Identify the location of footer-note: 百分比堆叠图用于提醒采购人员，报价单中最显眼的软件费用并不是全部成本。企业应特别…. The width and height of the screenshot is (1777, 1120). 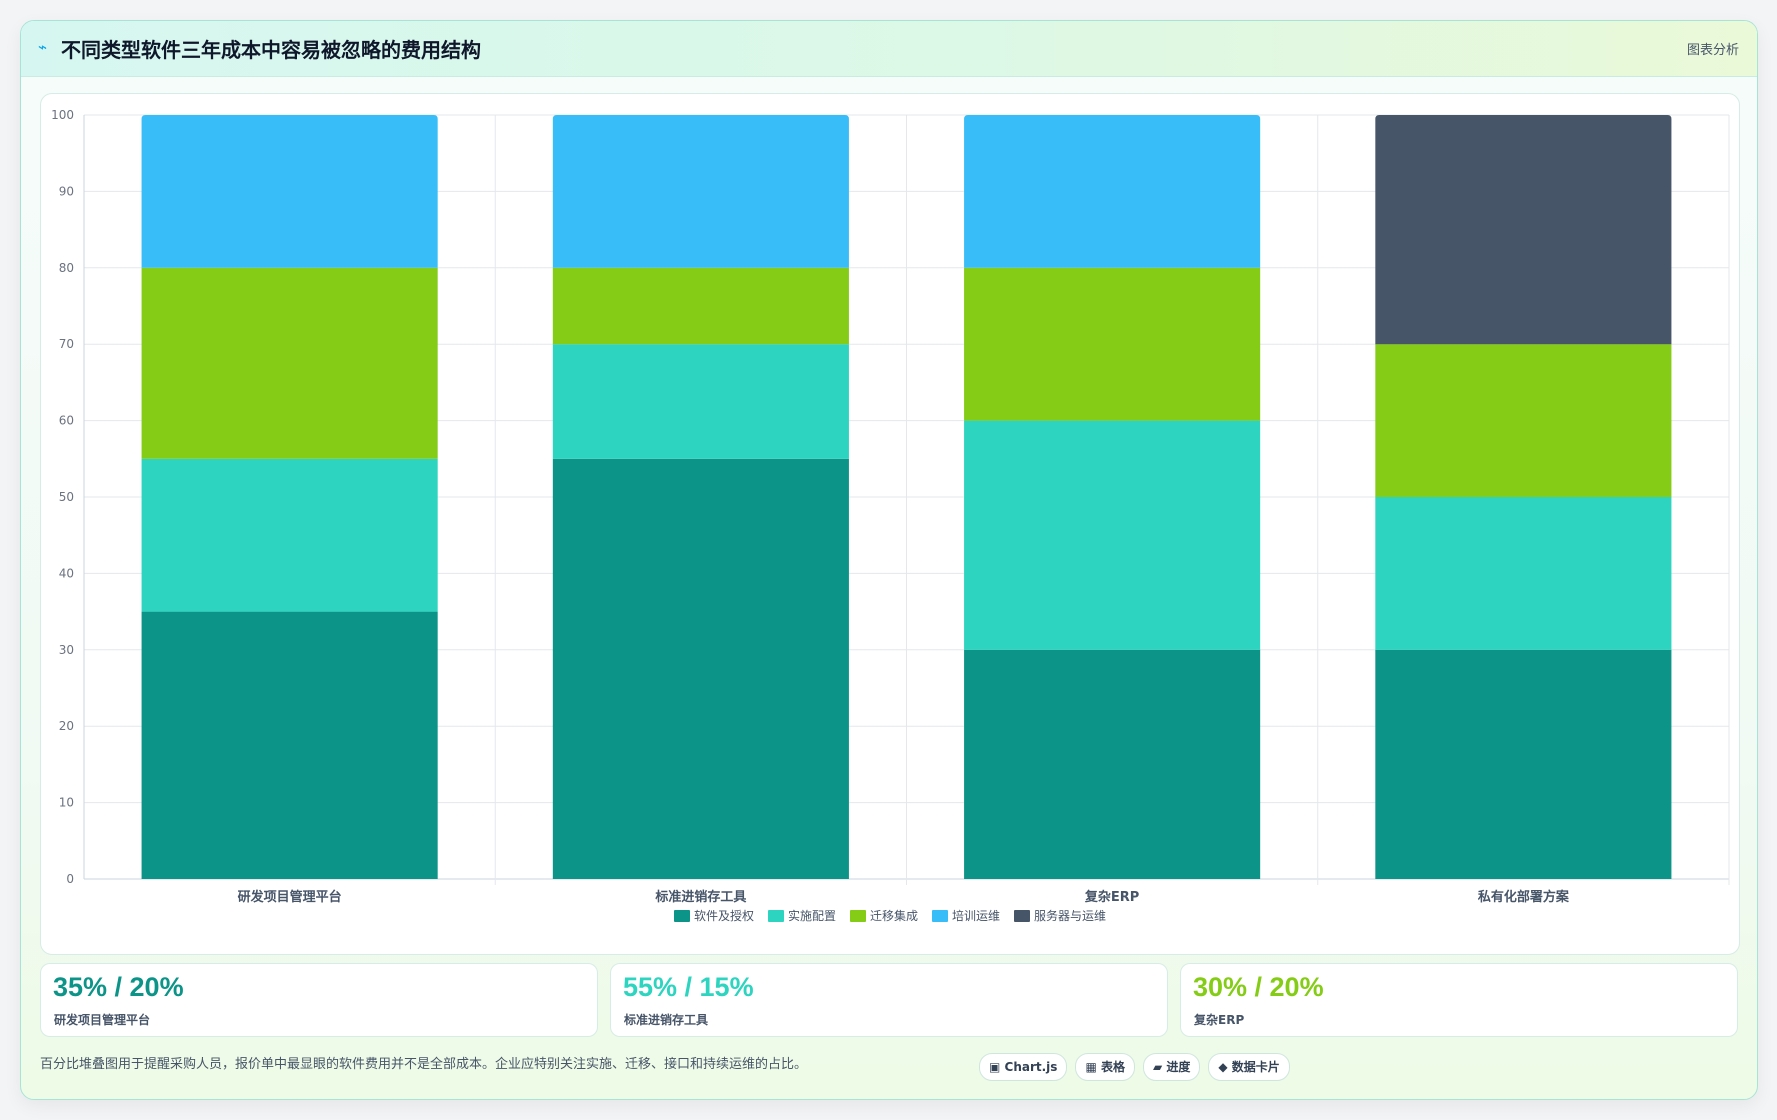
(424, 1064).